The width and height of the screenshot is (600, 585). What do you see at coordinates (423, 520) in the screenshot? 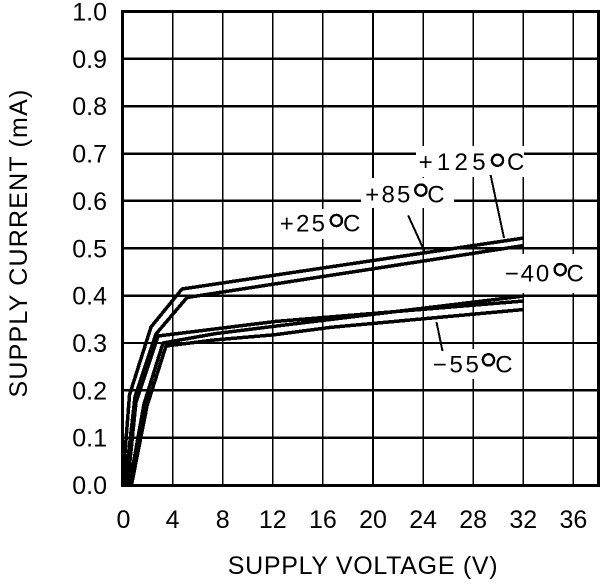
I see `svg-text: 24` at bounding box center [423, 520].